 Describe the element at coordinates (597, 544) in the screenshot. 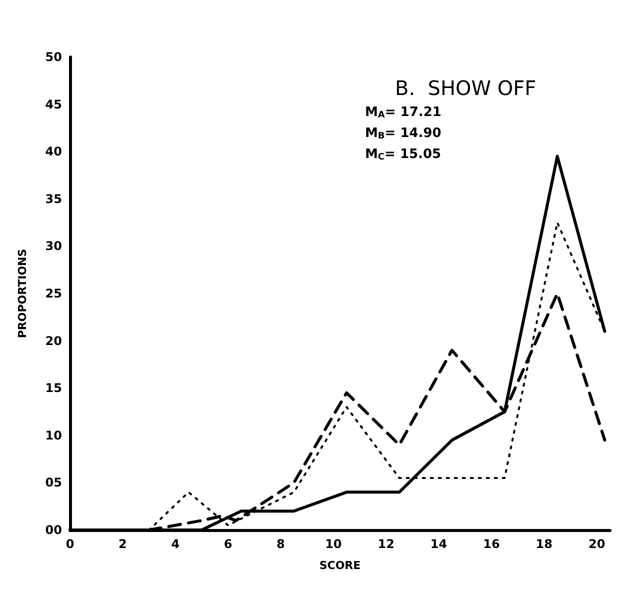

I see `x-tick-label: 20` at that location.